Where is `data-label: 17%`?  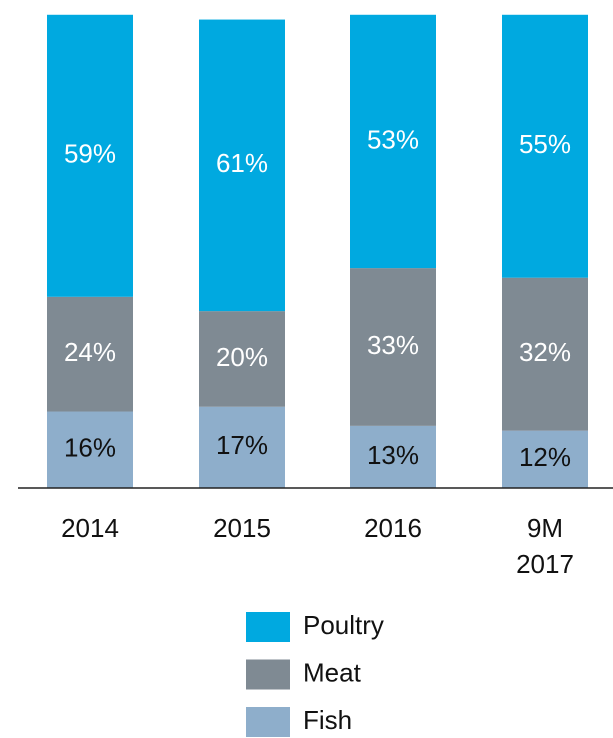 data-label: 17% is located at coordinates (242, 445).